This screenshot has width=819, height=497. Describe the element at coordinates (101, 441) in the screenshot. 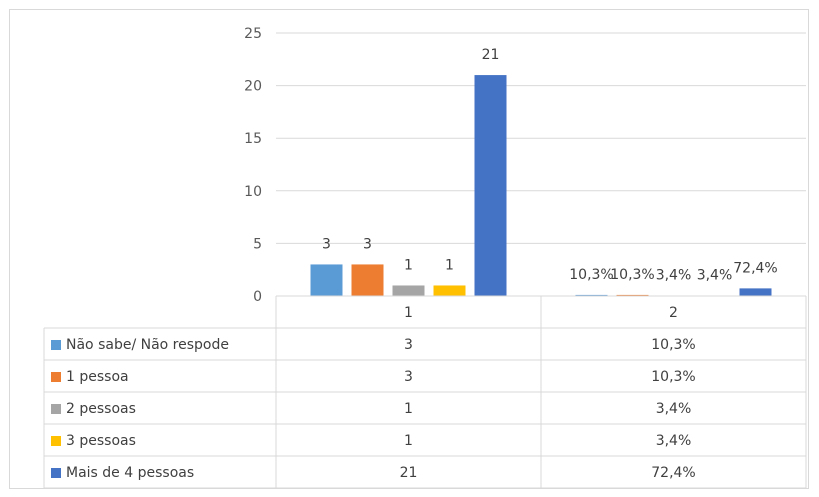

I see `legend-label: 3 pessoas` at that location.